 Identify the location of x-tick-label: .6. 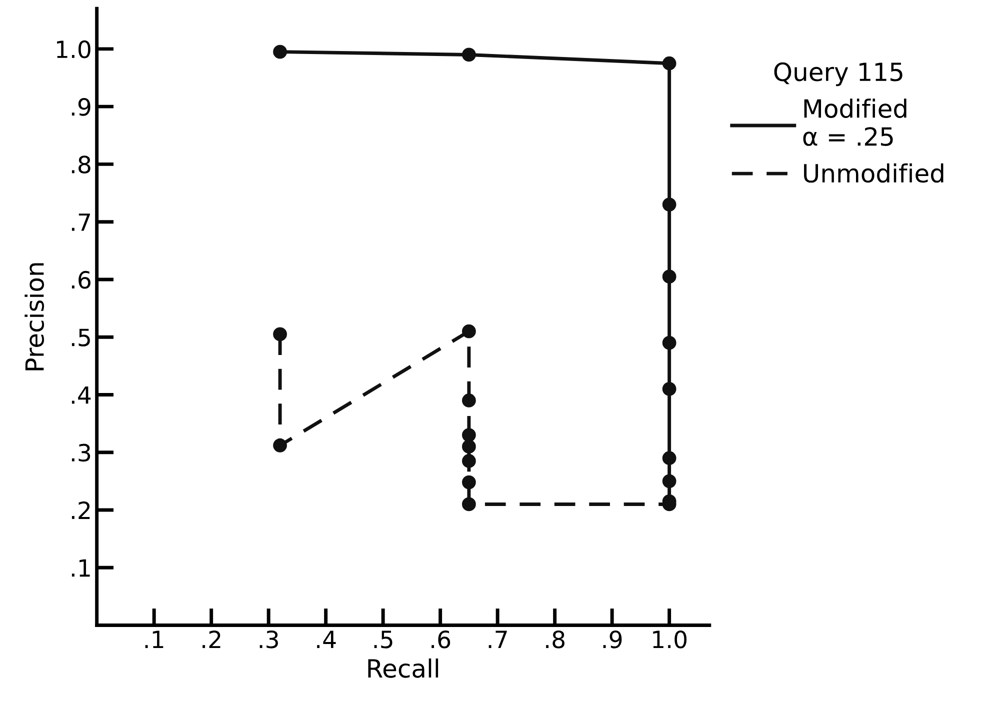
(441, 639).